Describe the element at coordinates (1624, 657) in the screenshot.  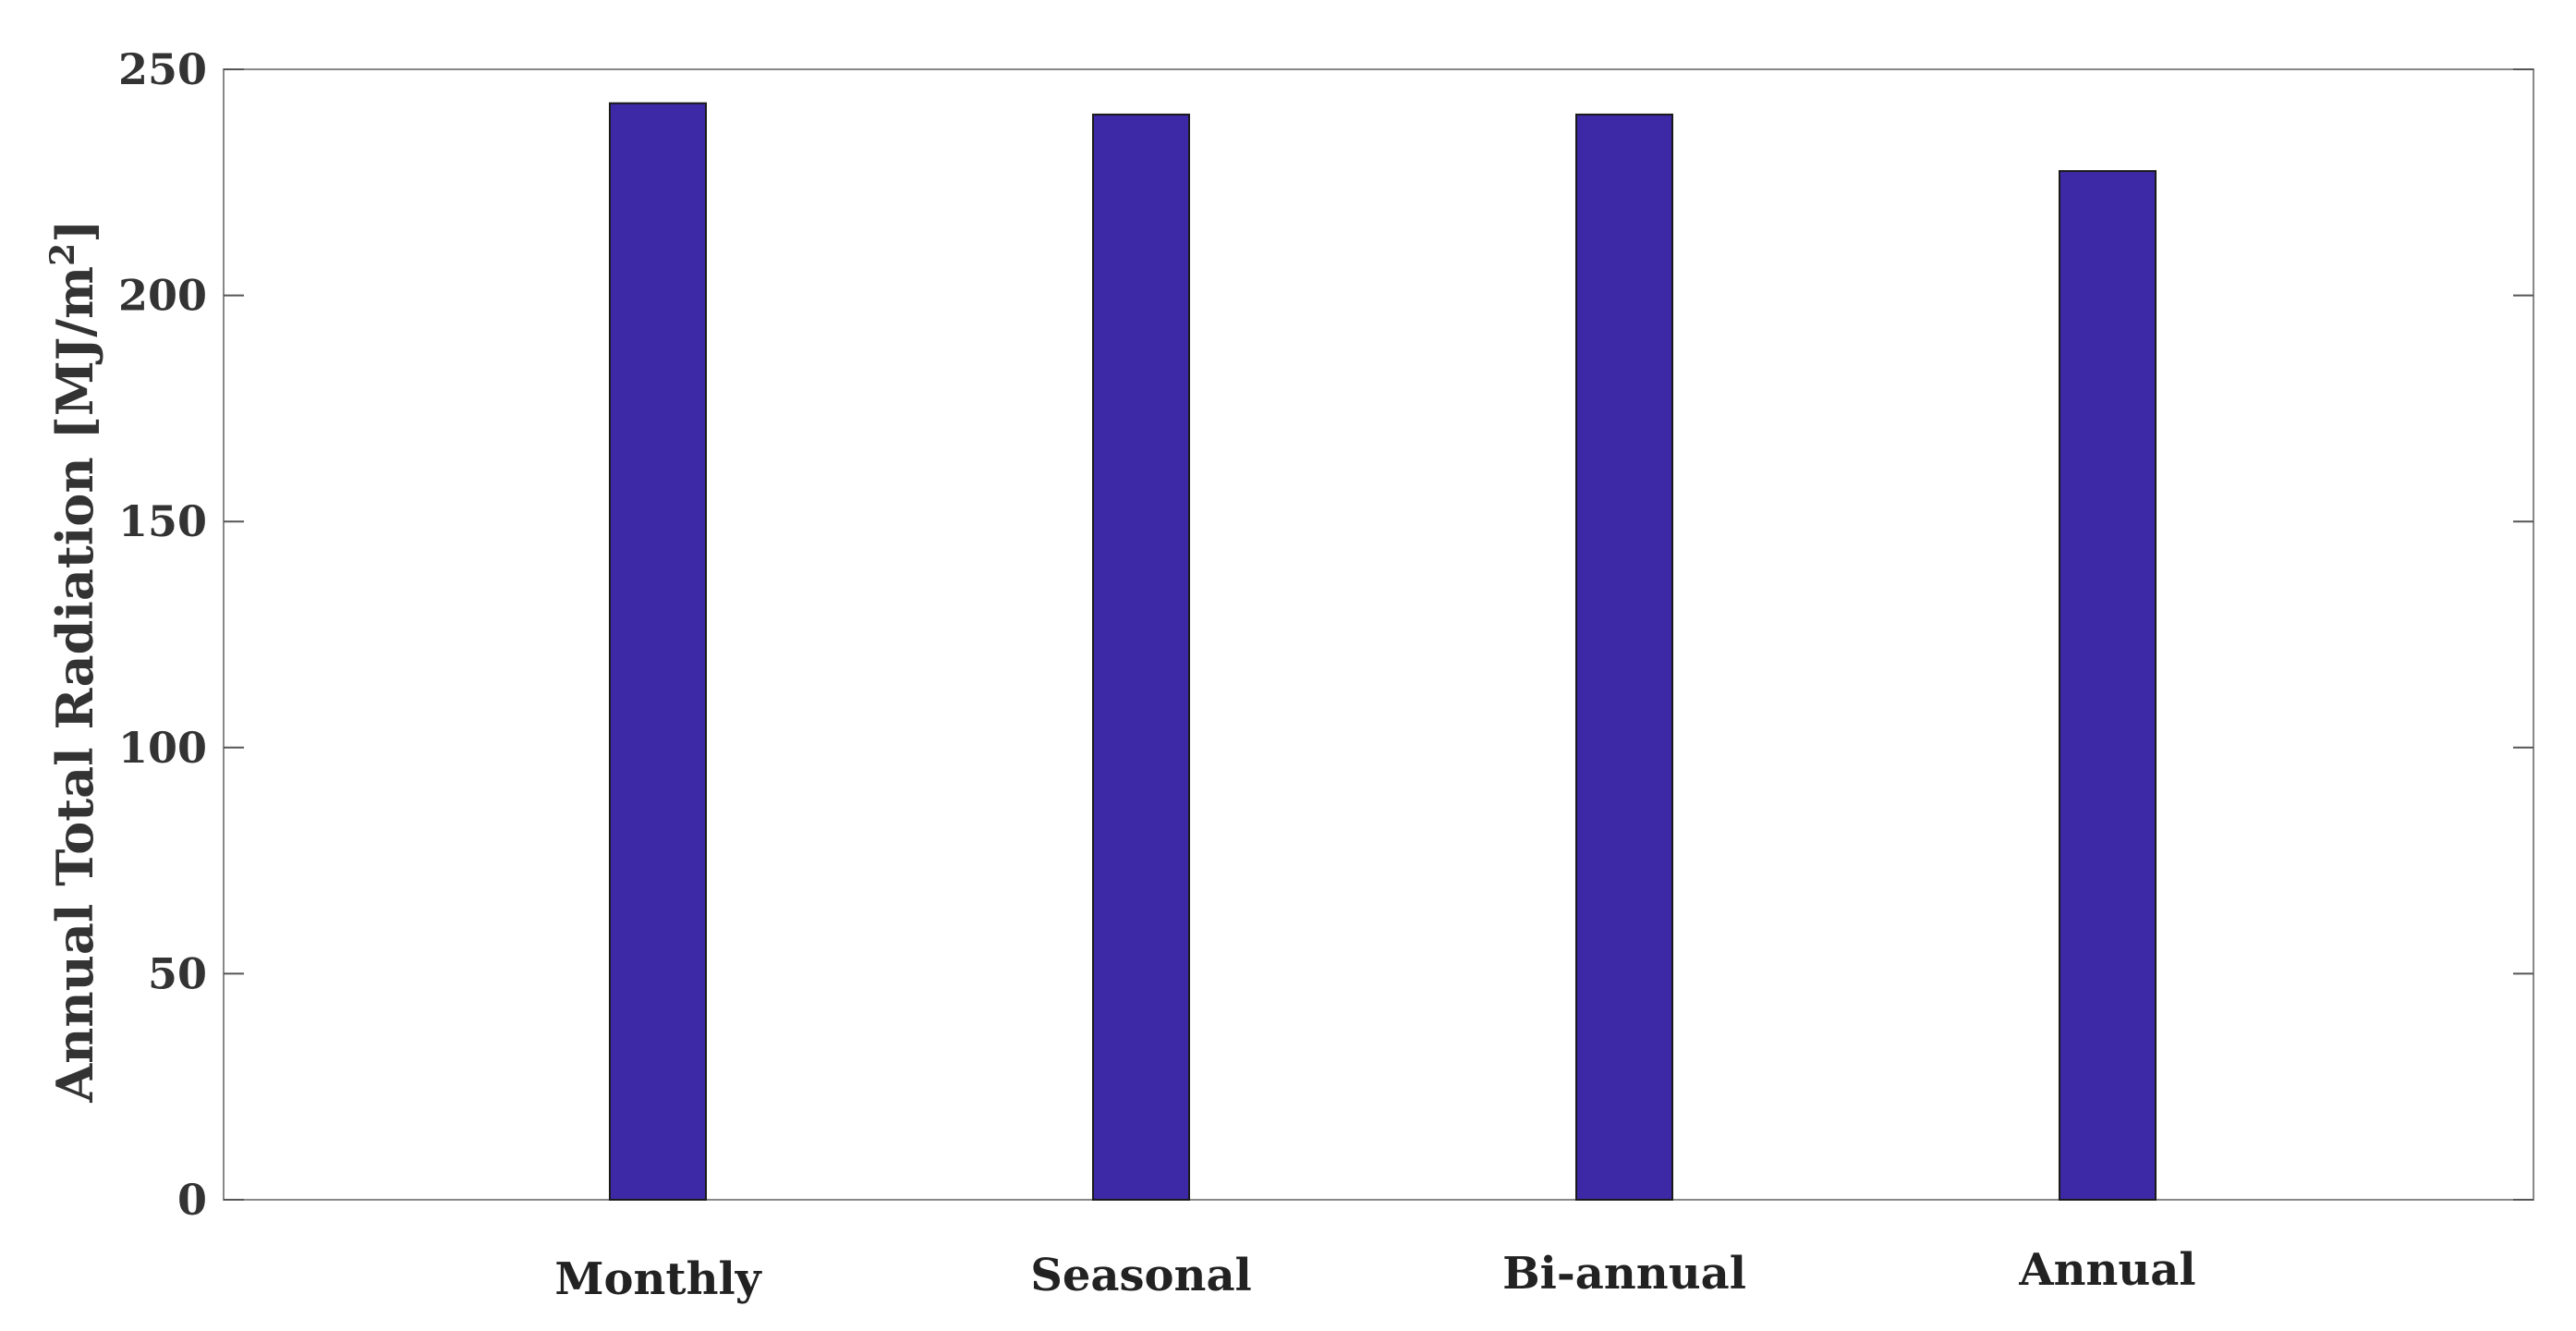
I see `bar-bi-annual` at that location.